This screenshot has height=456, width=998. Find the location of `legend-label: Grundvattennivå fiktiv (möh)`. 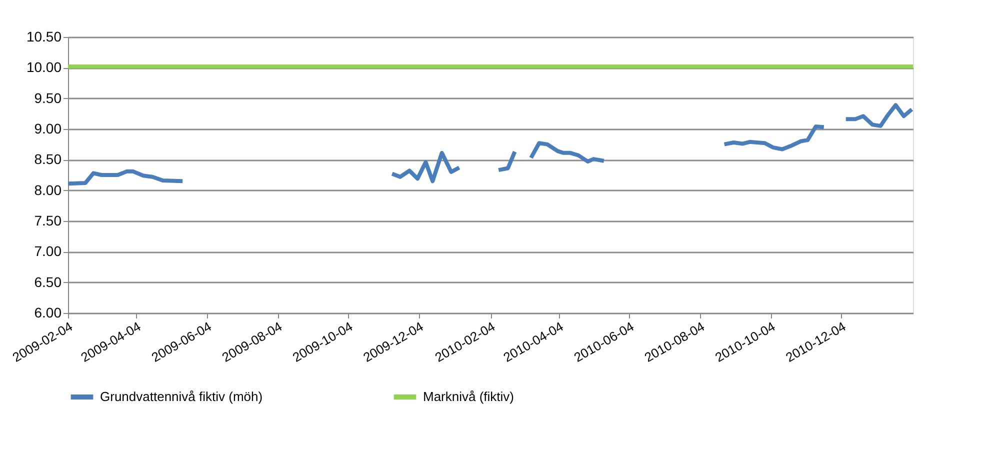

legend-label: Grundvattennivå fiktiv (möh) is located at coordinates (181, 396).